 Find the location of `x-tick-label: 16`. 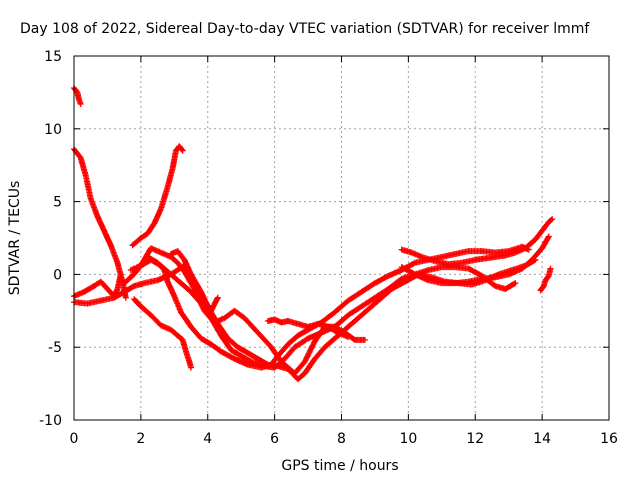

x-tick-label: 16 is located at coordinates (609, 439).